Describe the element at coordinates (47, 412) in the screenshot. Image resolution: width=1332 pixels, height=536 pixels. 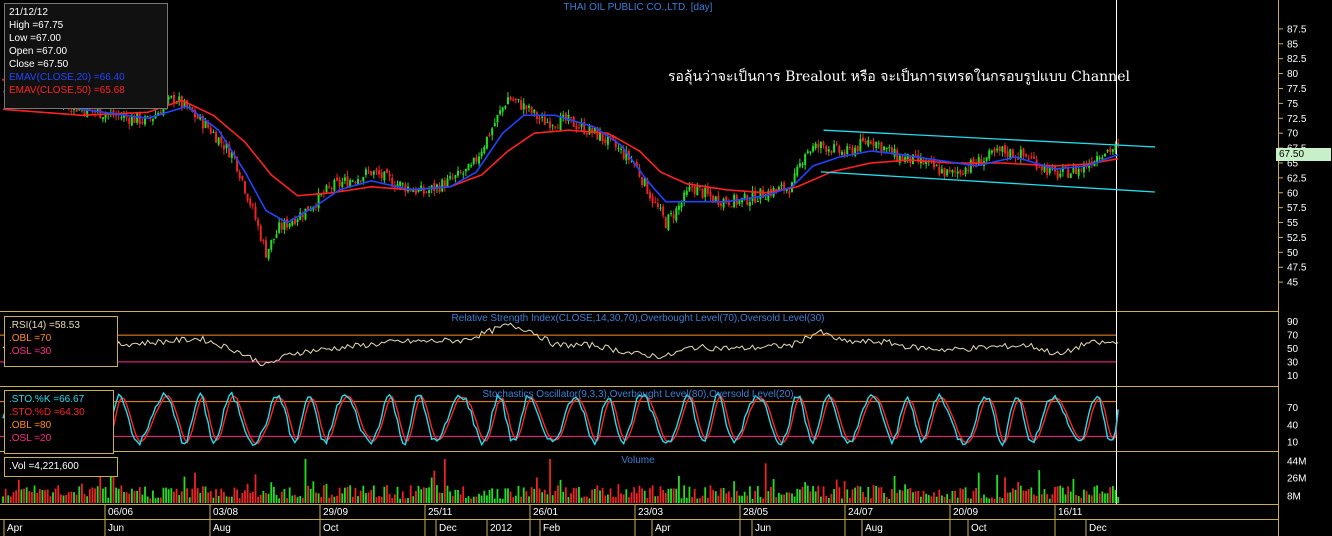
I see `info-sto-d: .STO.%D =64.30` at that location.